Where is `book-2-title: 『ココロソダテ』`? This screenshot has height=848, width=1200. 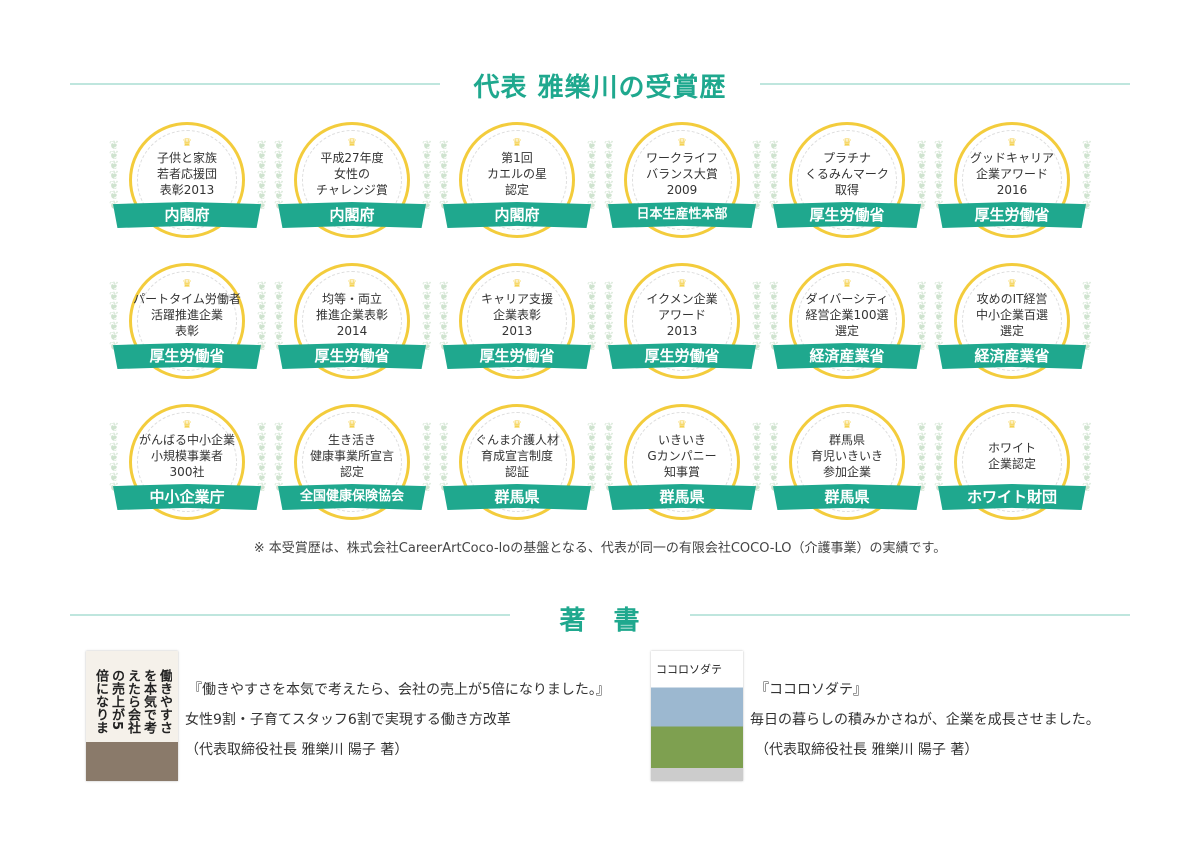 book-2-title: 『ココロソダテ』 is located at coordinates (811, 690).